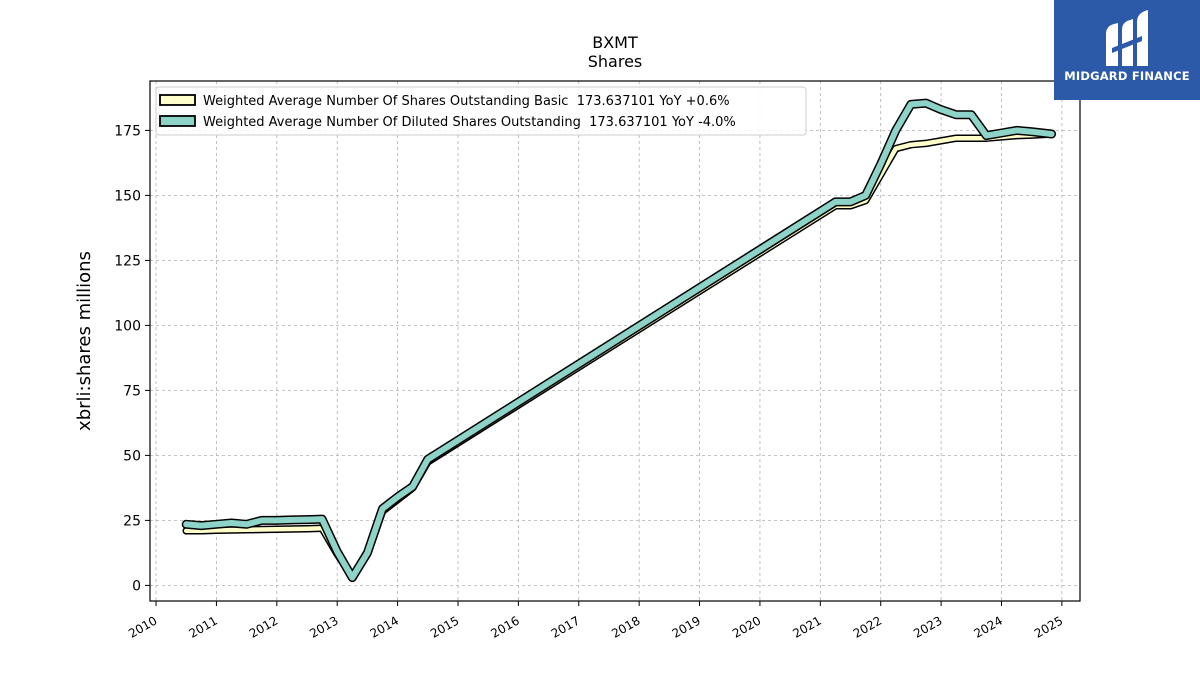  Describe the element at coordinates (1127, 76) in the screenshot. I see `logo-text: MIDGARD FINANCE` at that location.